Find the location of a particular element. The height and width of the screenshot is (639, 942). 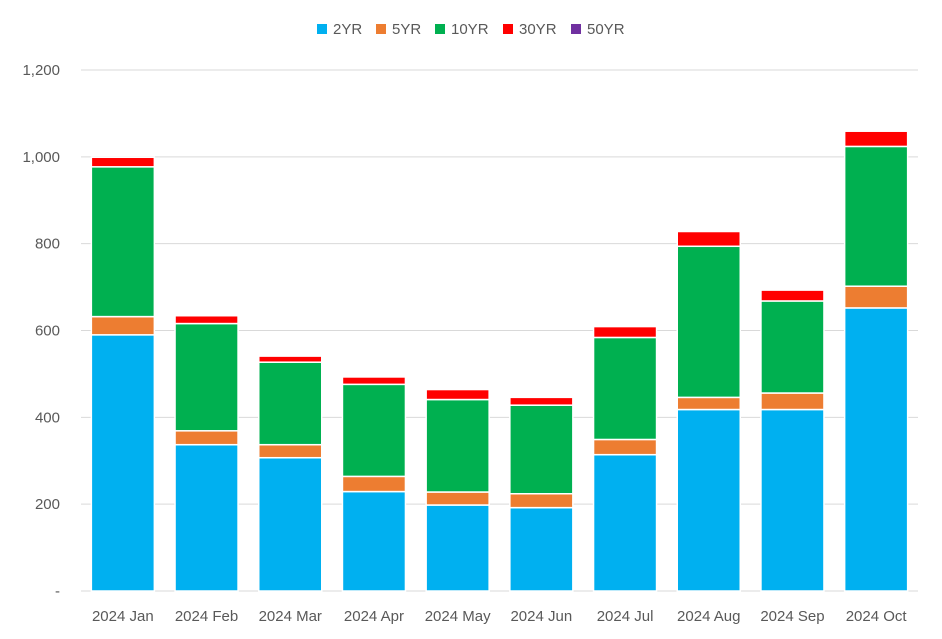

legend-label-50yr: 50YR is located at coordinates (606, 29).